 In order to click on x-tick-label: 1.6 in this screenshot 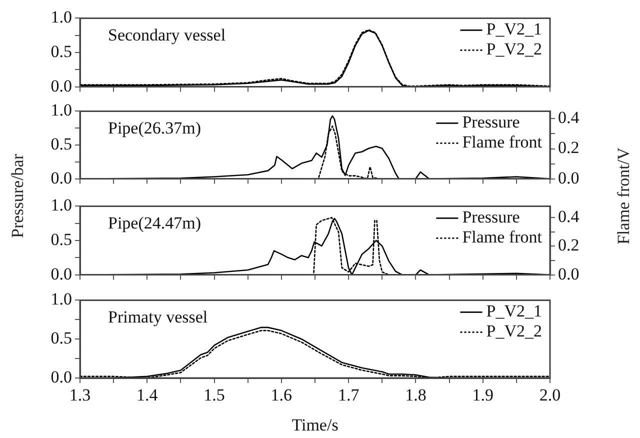, I will do `click(281, 395)`.